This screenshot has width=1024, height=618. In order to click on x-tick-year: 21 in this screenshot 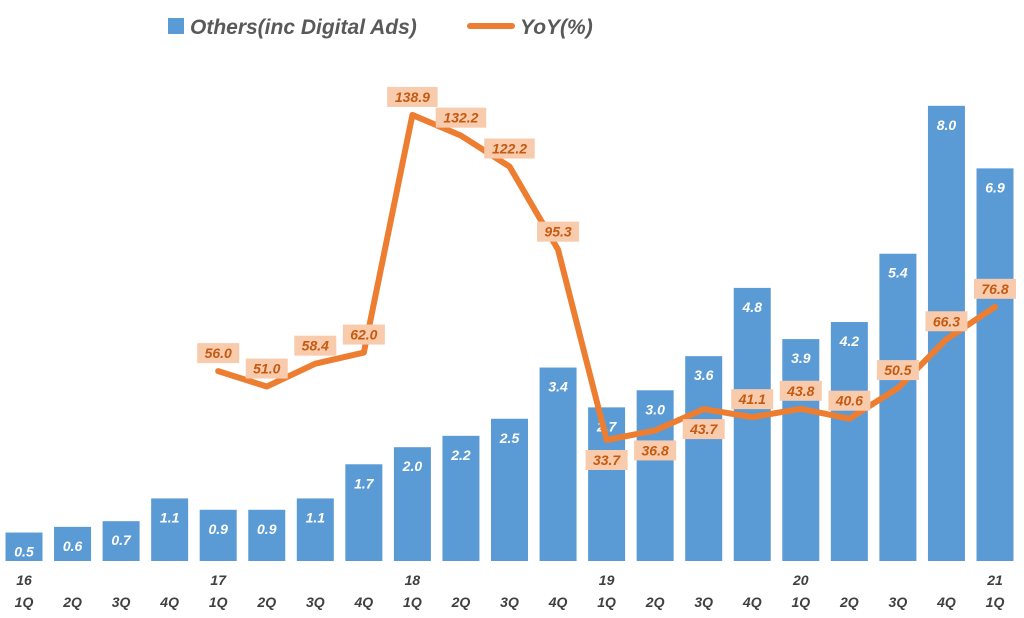, I will do `click(994, 580)`.